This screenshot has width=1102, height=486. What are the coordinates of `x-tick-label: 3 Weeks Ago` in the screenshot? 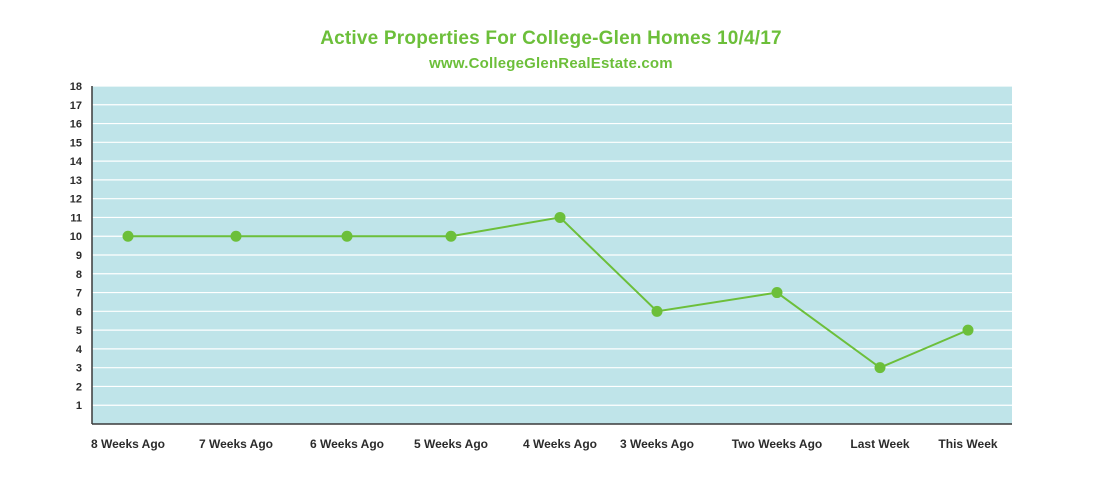 It's located at (657, 444).